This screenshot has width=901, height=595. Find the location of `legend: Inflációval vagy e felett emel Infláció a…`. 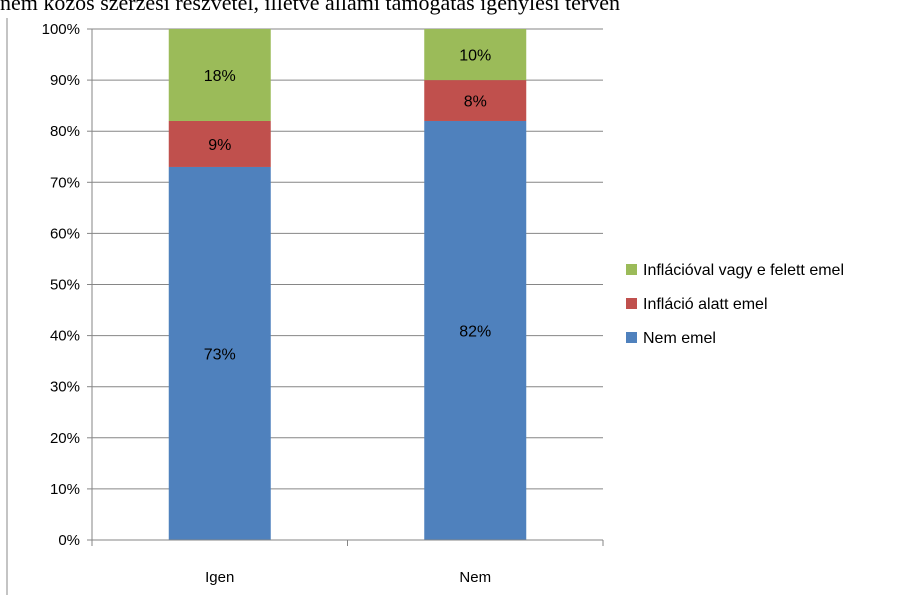

legend: Inflációval vagy e felett emel Infláció a… is located at coordinates (735, 304).